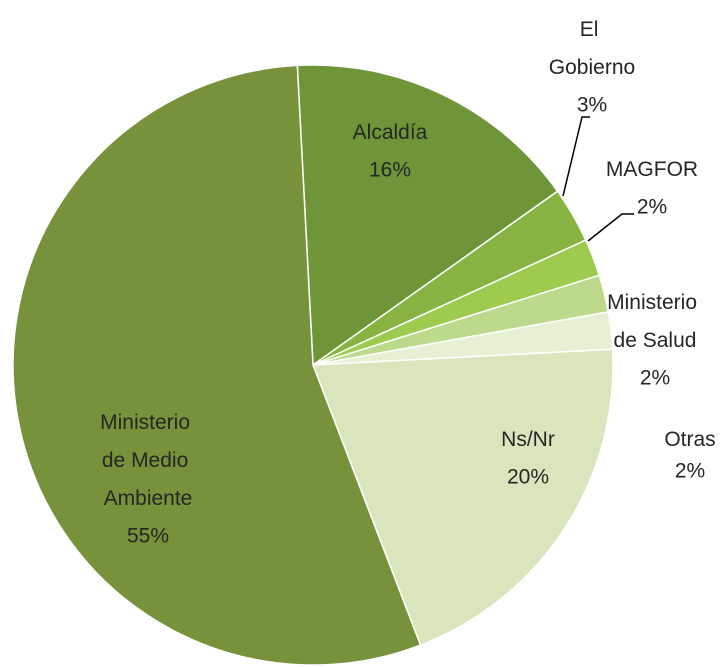 The height and width of the screenshot is (667, 723). I want to click on slice-label: Alcaldía, so click(390, 132).